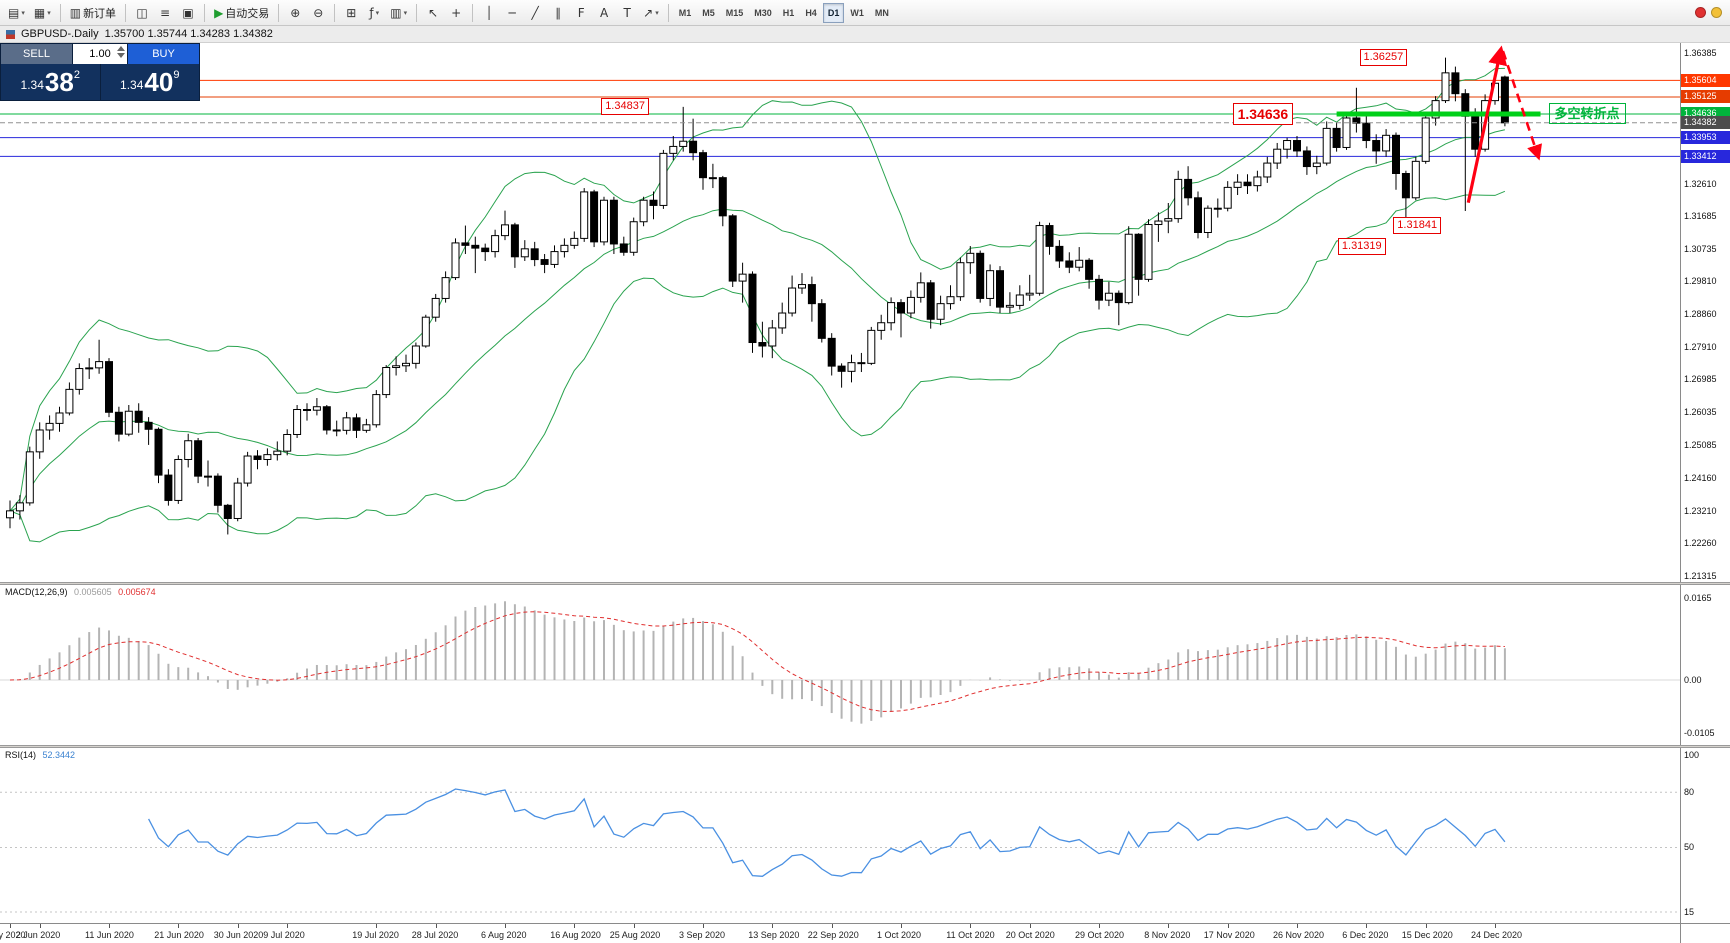  I want to click on projection-arrow-down, so click(1521, 105).